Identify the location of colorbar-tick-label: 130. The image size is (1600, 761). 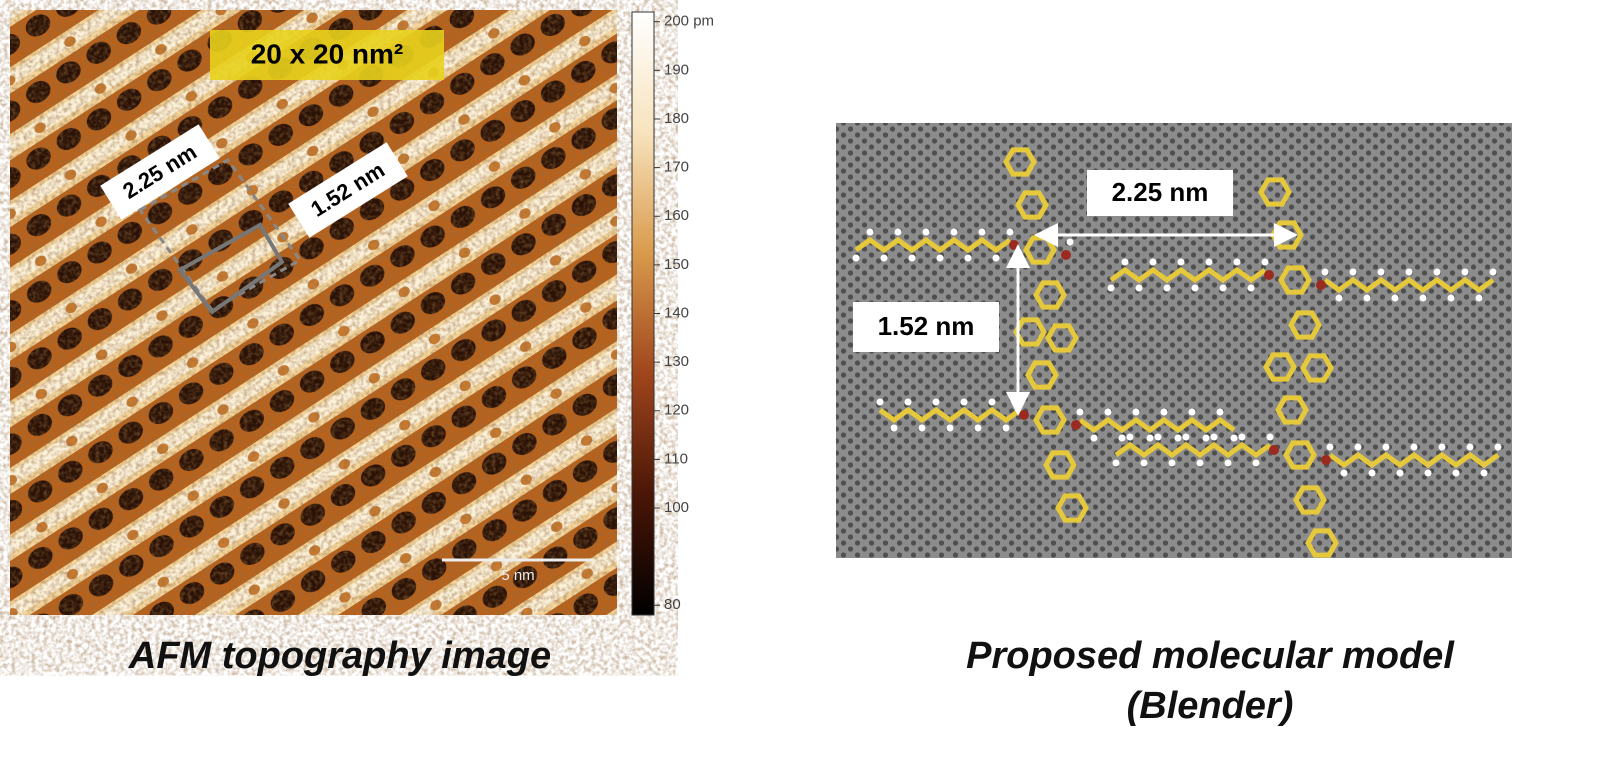
(676, 361).